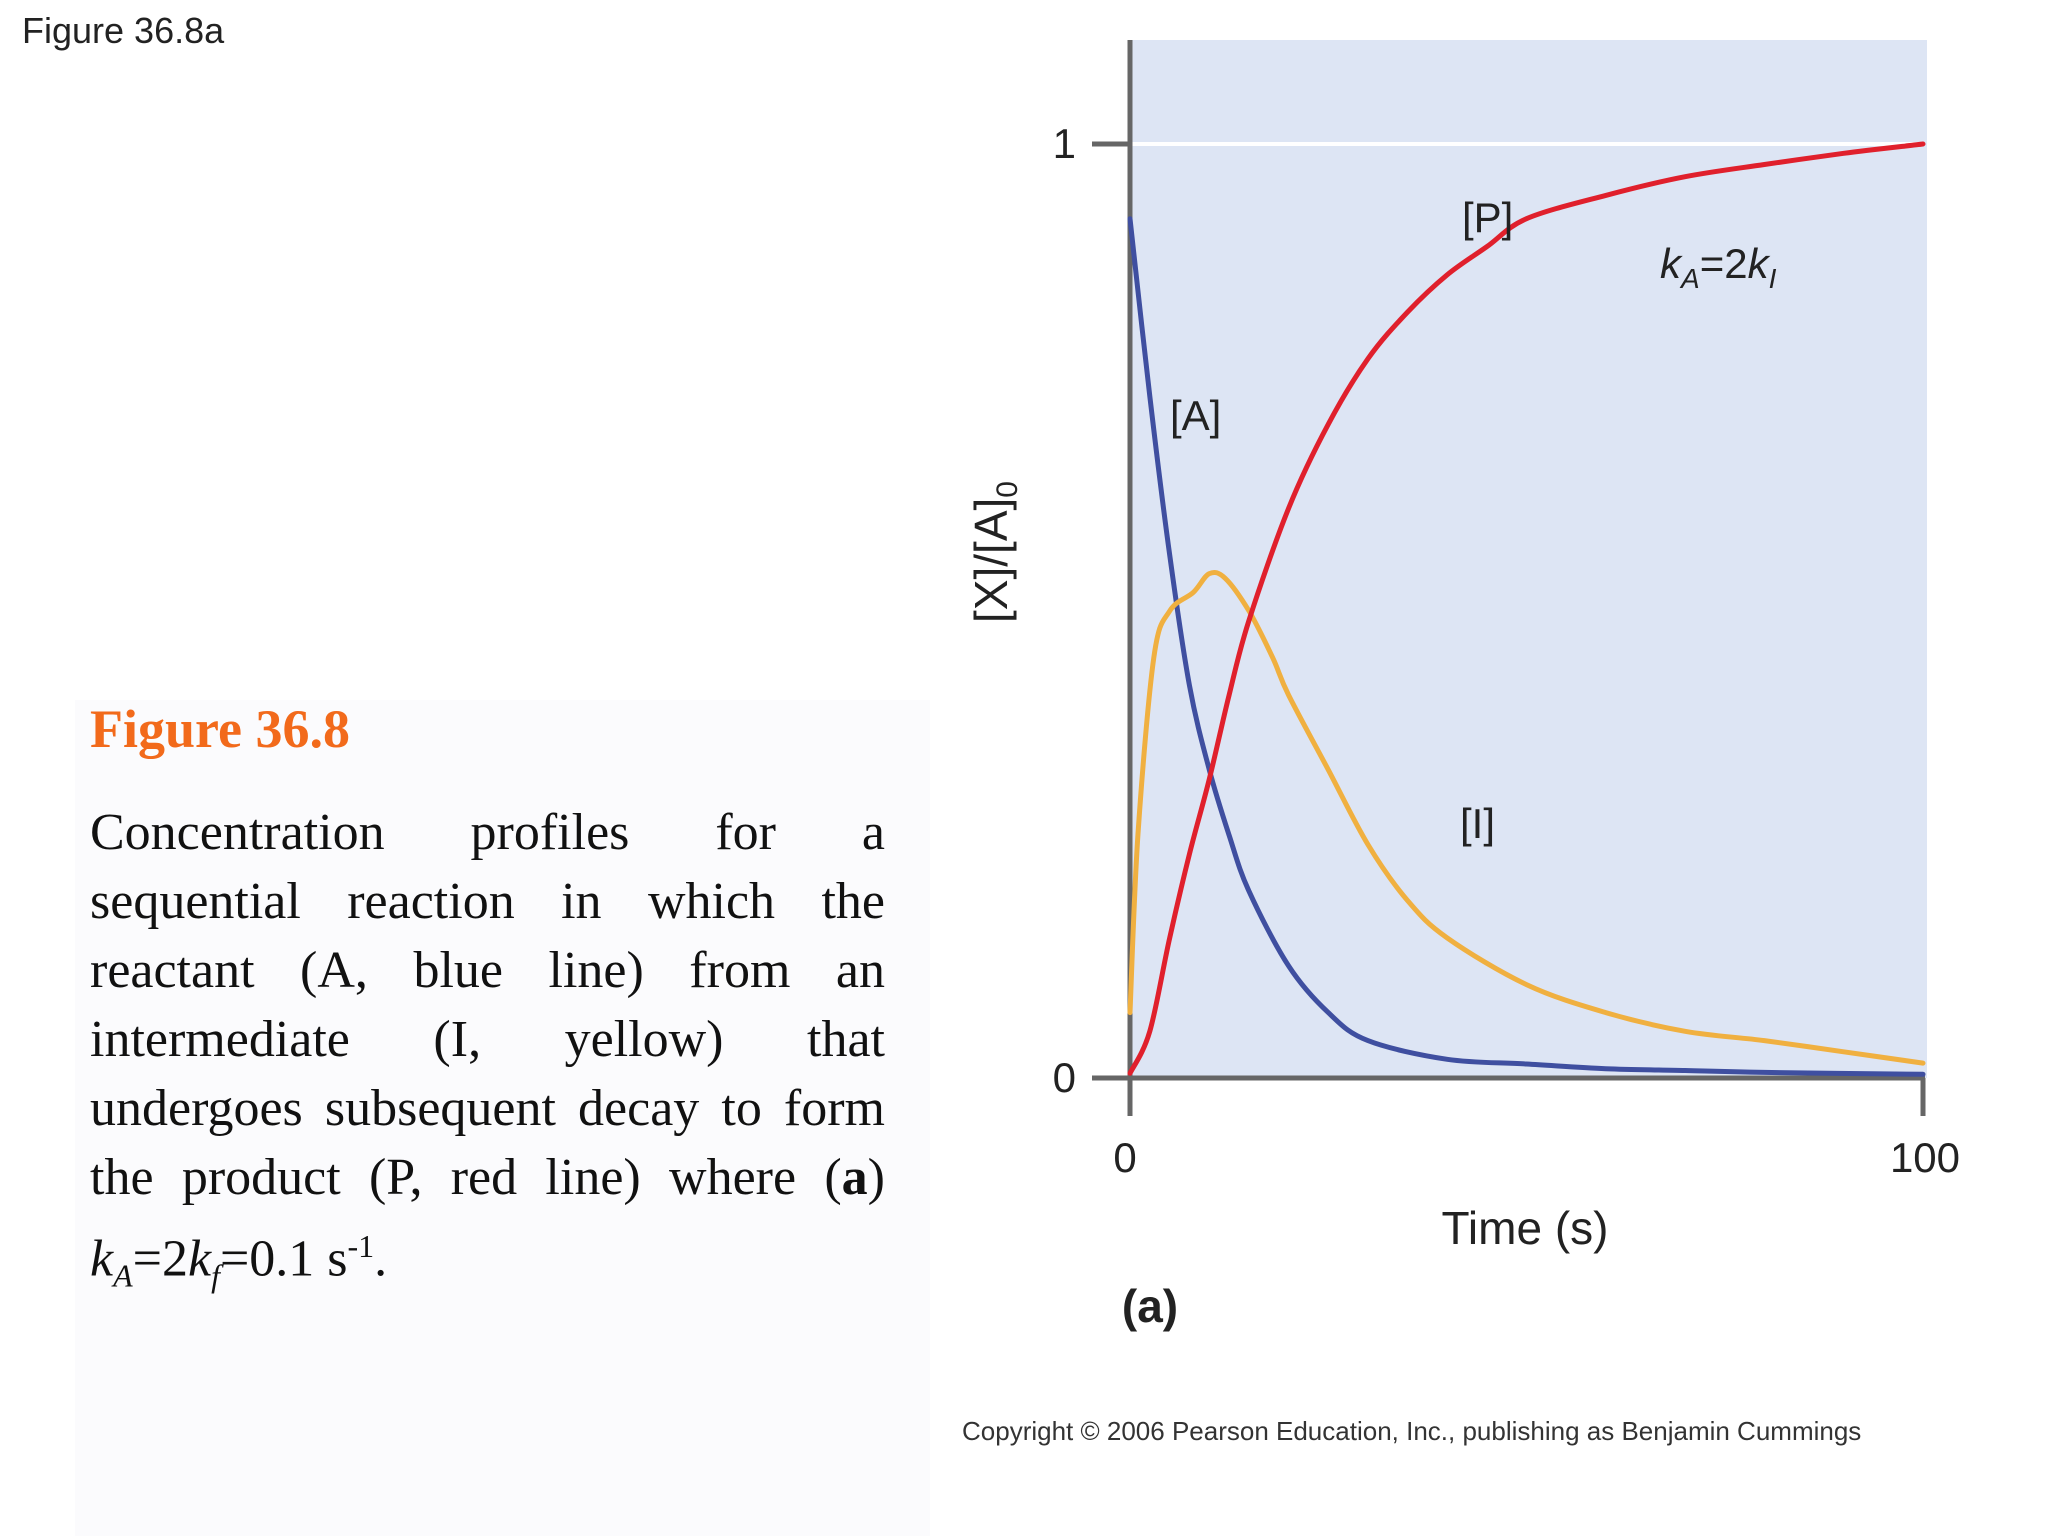 Image resolution: width=2048 pixels, height=1536 pixels. I want to click on series-label-i: [I], so click(1477, 823).